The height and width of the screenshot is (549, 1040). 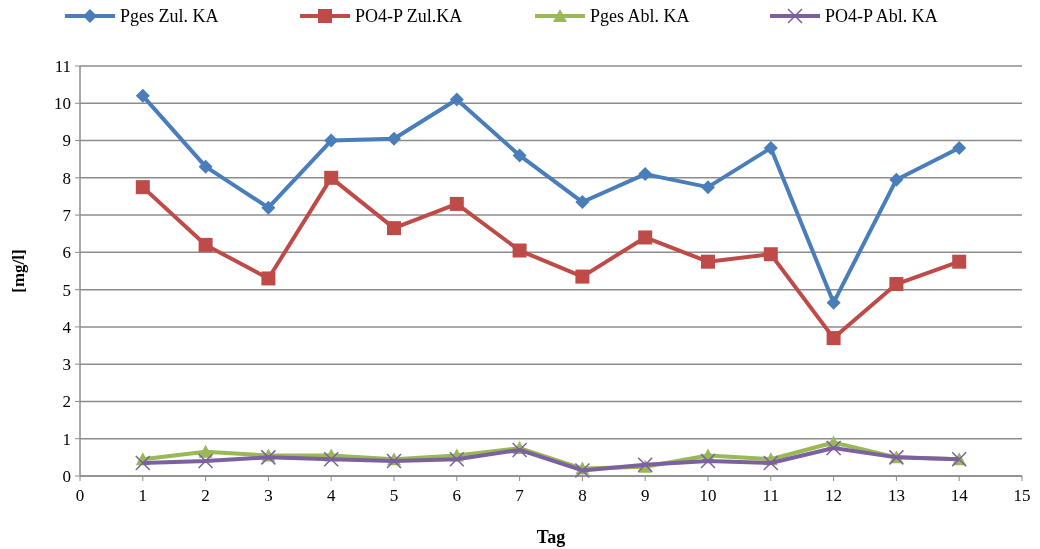 I want to click on y-tick-label: 3, so click(x=66, y=365).